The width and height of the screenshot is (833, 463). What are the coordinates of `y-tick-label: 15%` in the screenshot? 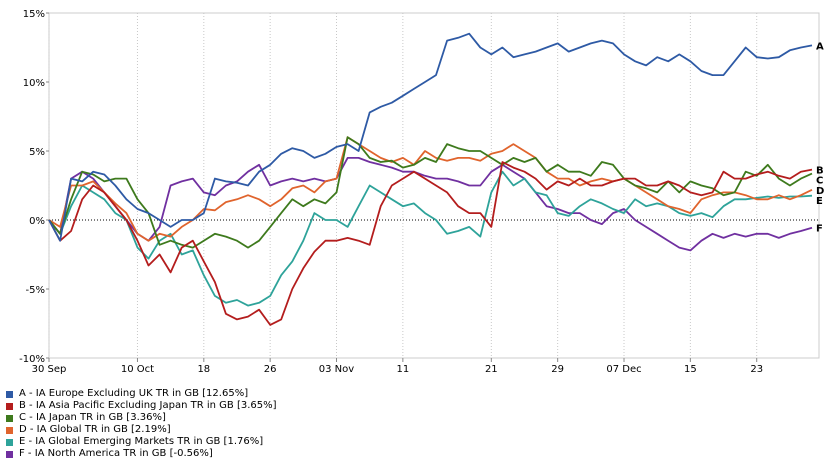 It's located at (34, 14).